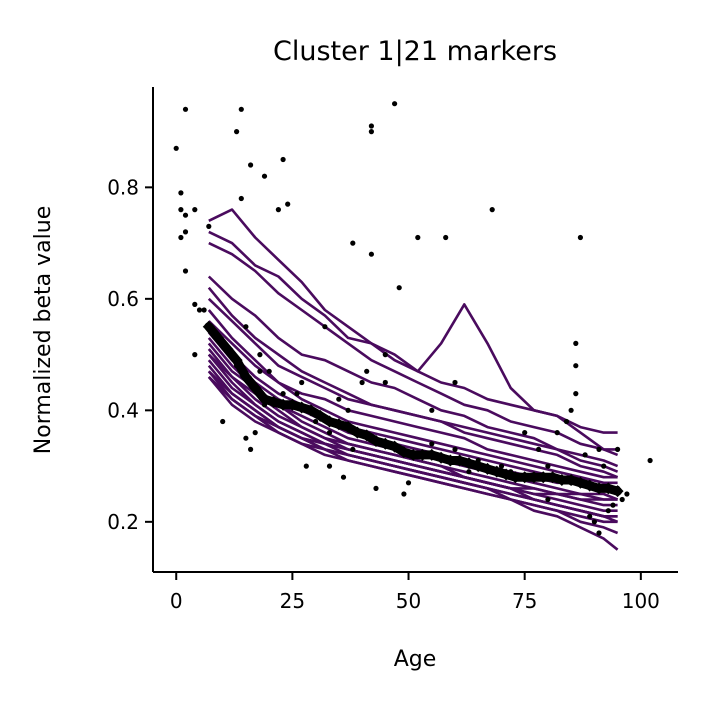  Describe the element at coordinates (123, 522) in the screenshot. I see `y-tick-label-0.2: 0.2` at that location.